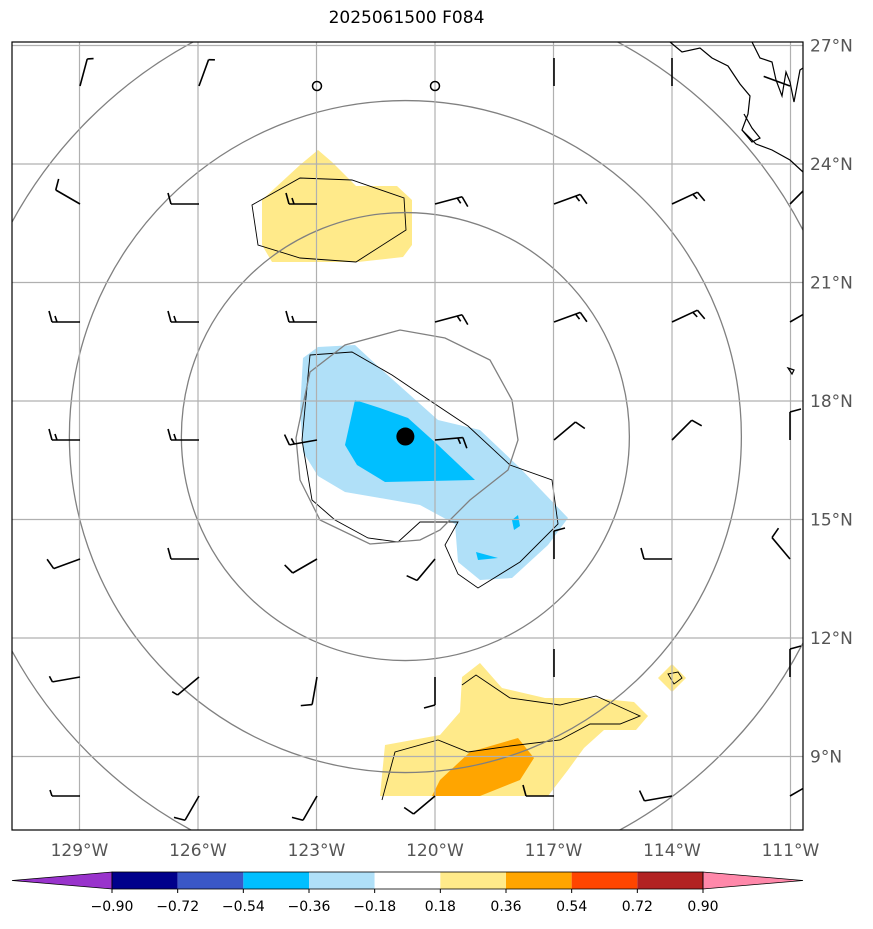 This screenshot has width=873, height=929. I want to click on longitude-label: 120°W, so click(435, 851).